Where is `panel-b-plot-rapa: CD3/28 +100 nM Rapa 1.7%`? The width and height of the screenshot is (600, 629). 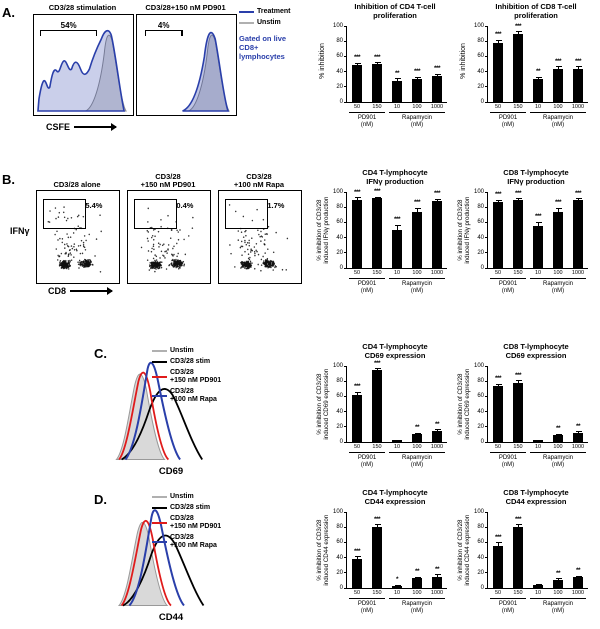
panel-b-plot-rapa: CD3/28 +100 nM Rapa 1.7% is located at coordinates (260, 227).